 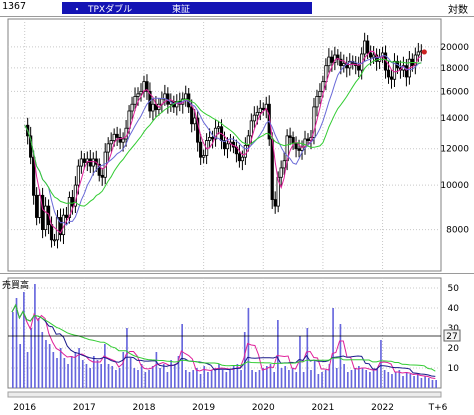 What do you see at coordinates (438, 408) in the screenshot?
I see `x-tick-label: T+6` at bounding box center [438, 408].